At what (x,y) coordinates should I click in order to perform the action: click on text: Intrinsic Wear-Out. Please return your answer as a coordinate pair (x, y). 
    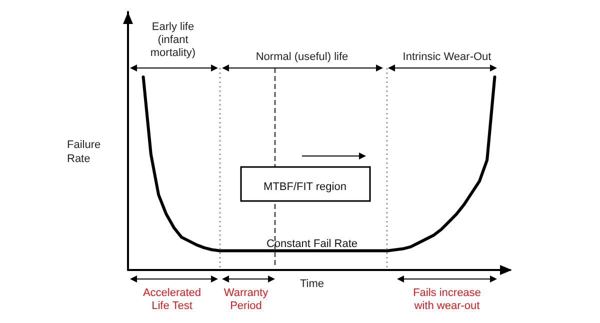
    Looking at the image, I should click on (447, 57).